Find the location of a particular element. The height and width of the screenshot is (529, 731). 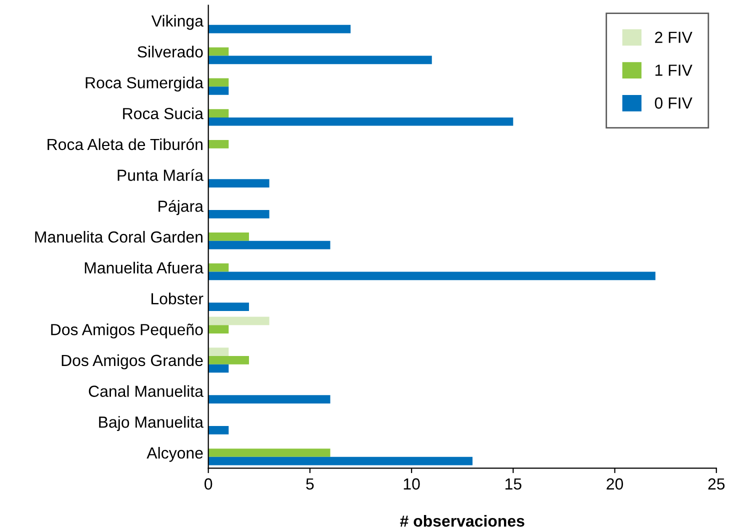

y-tick-label: Canal Manuelita is located at coordinates (146, 391).